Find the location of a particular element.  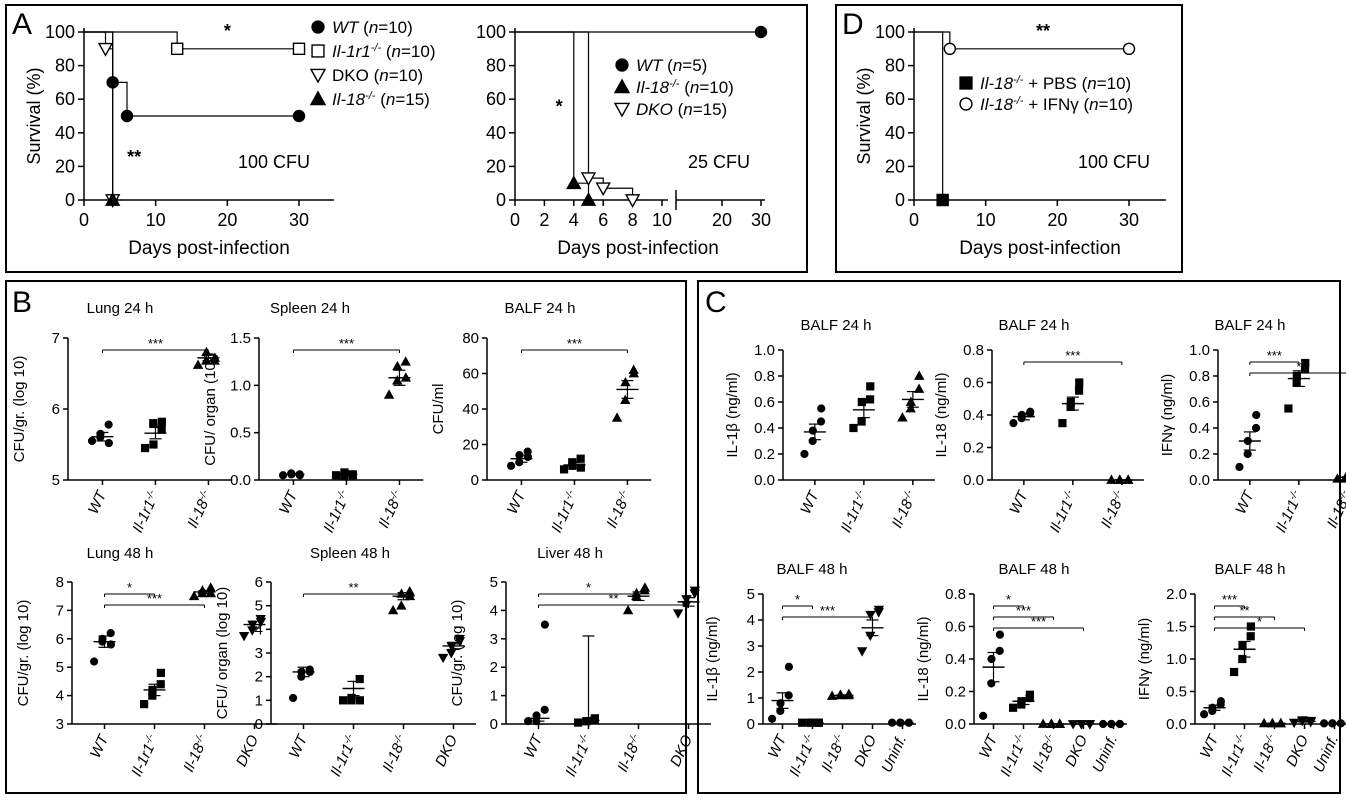

dot-c5-xtick-label: Il-18-/- is located at coordinates (1045, 753).